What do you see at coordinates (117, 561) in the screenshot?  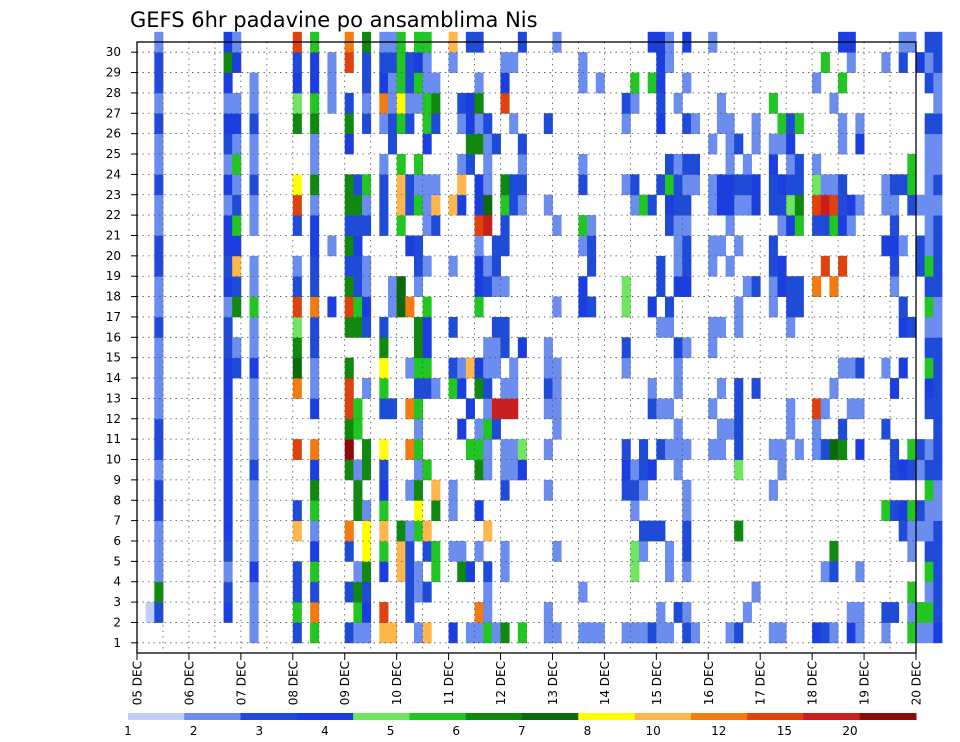 I see `y-tick-label: 5` at bounding box center [117, 561].